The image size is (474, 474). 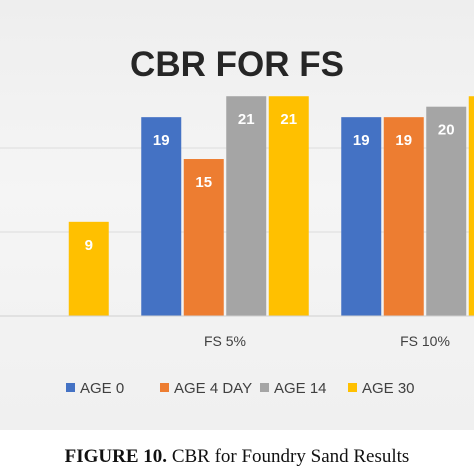 I want to click on data-label: 15, so click(x=203, y=182).